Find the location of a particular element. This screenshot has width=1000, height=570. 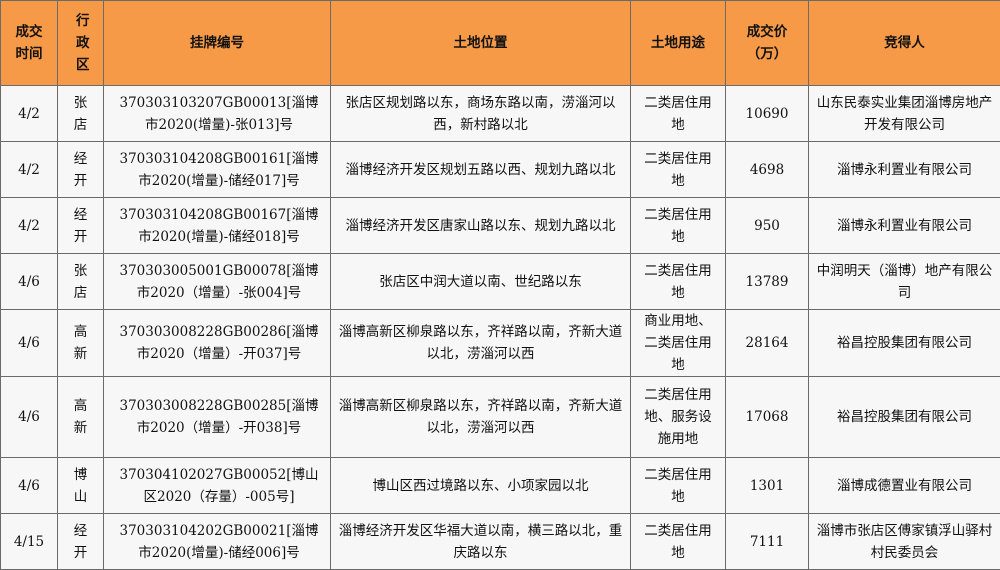

table-cell: 1301 is located at coordinates (767, 486).